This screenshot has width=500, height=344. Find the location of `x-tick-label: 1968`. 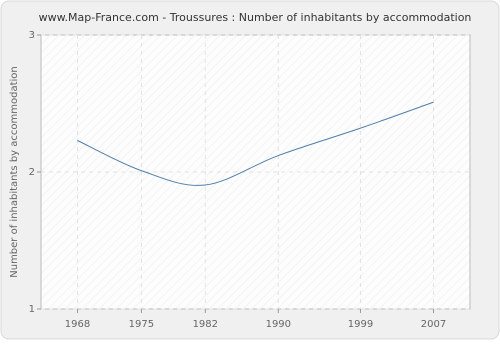

x-tick-label: 1968 is located at coordinates (77, 324).